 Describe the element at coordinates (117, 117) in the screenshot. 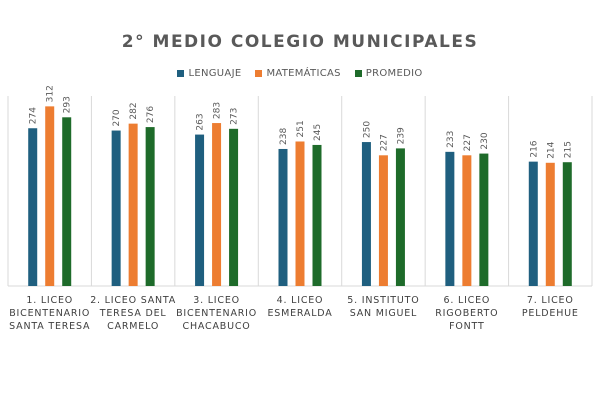

I see `bar-value-label: 270` at that location.